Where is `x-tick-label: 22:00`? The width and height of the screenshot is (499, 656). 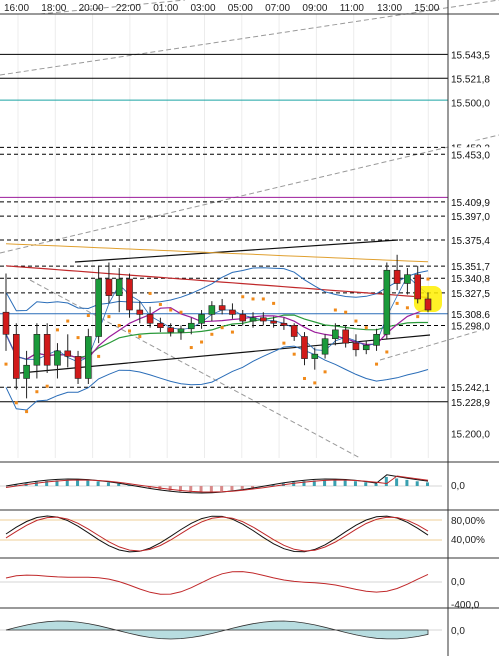 x-tick-label: 22:00 is located at coordinates (128, 8).